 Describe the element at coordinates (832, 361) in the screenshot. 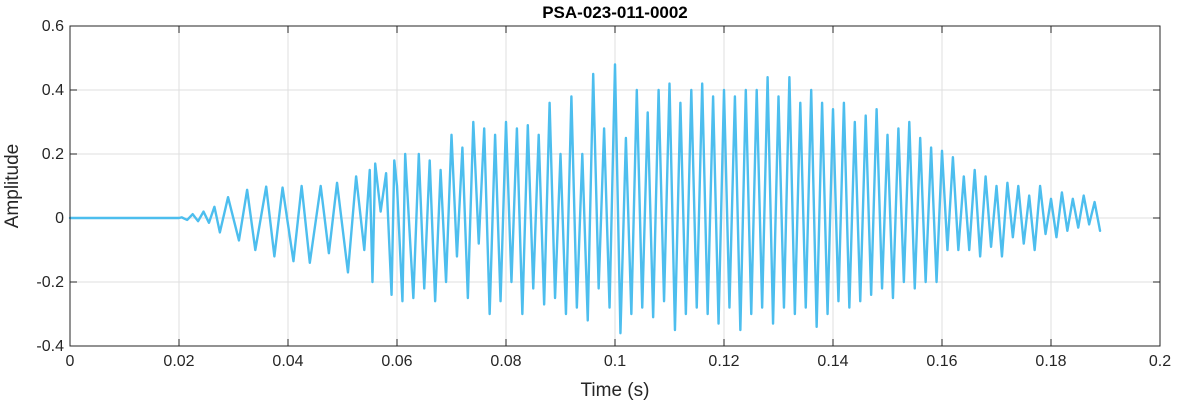

I see `x-tick-label: 0.14` at that location.